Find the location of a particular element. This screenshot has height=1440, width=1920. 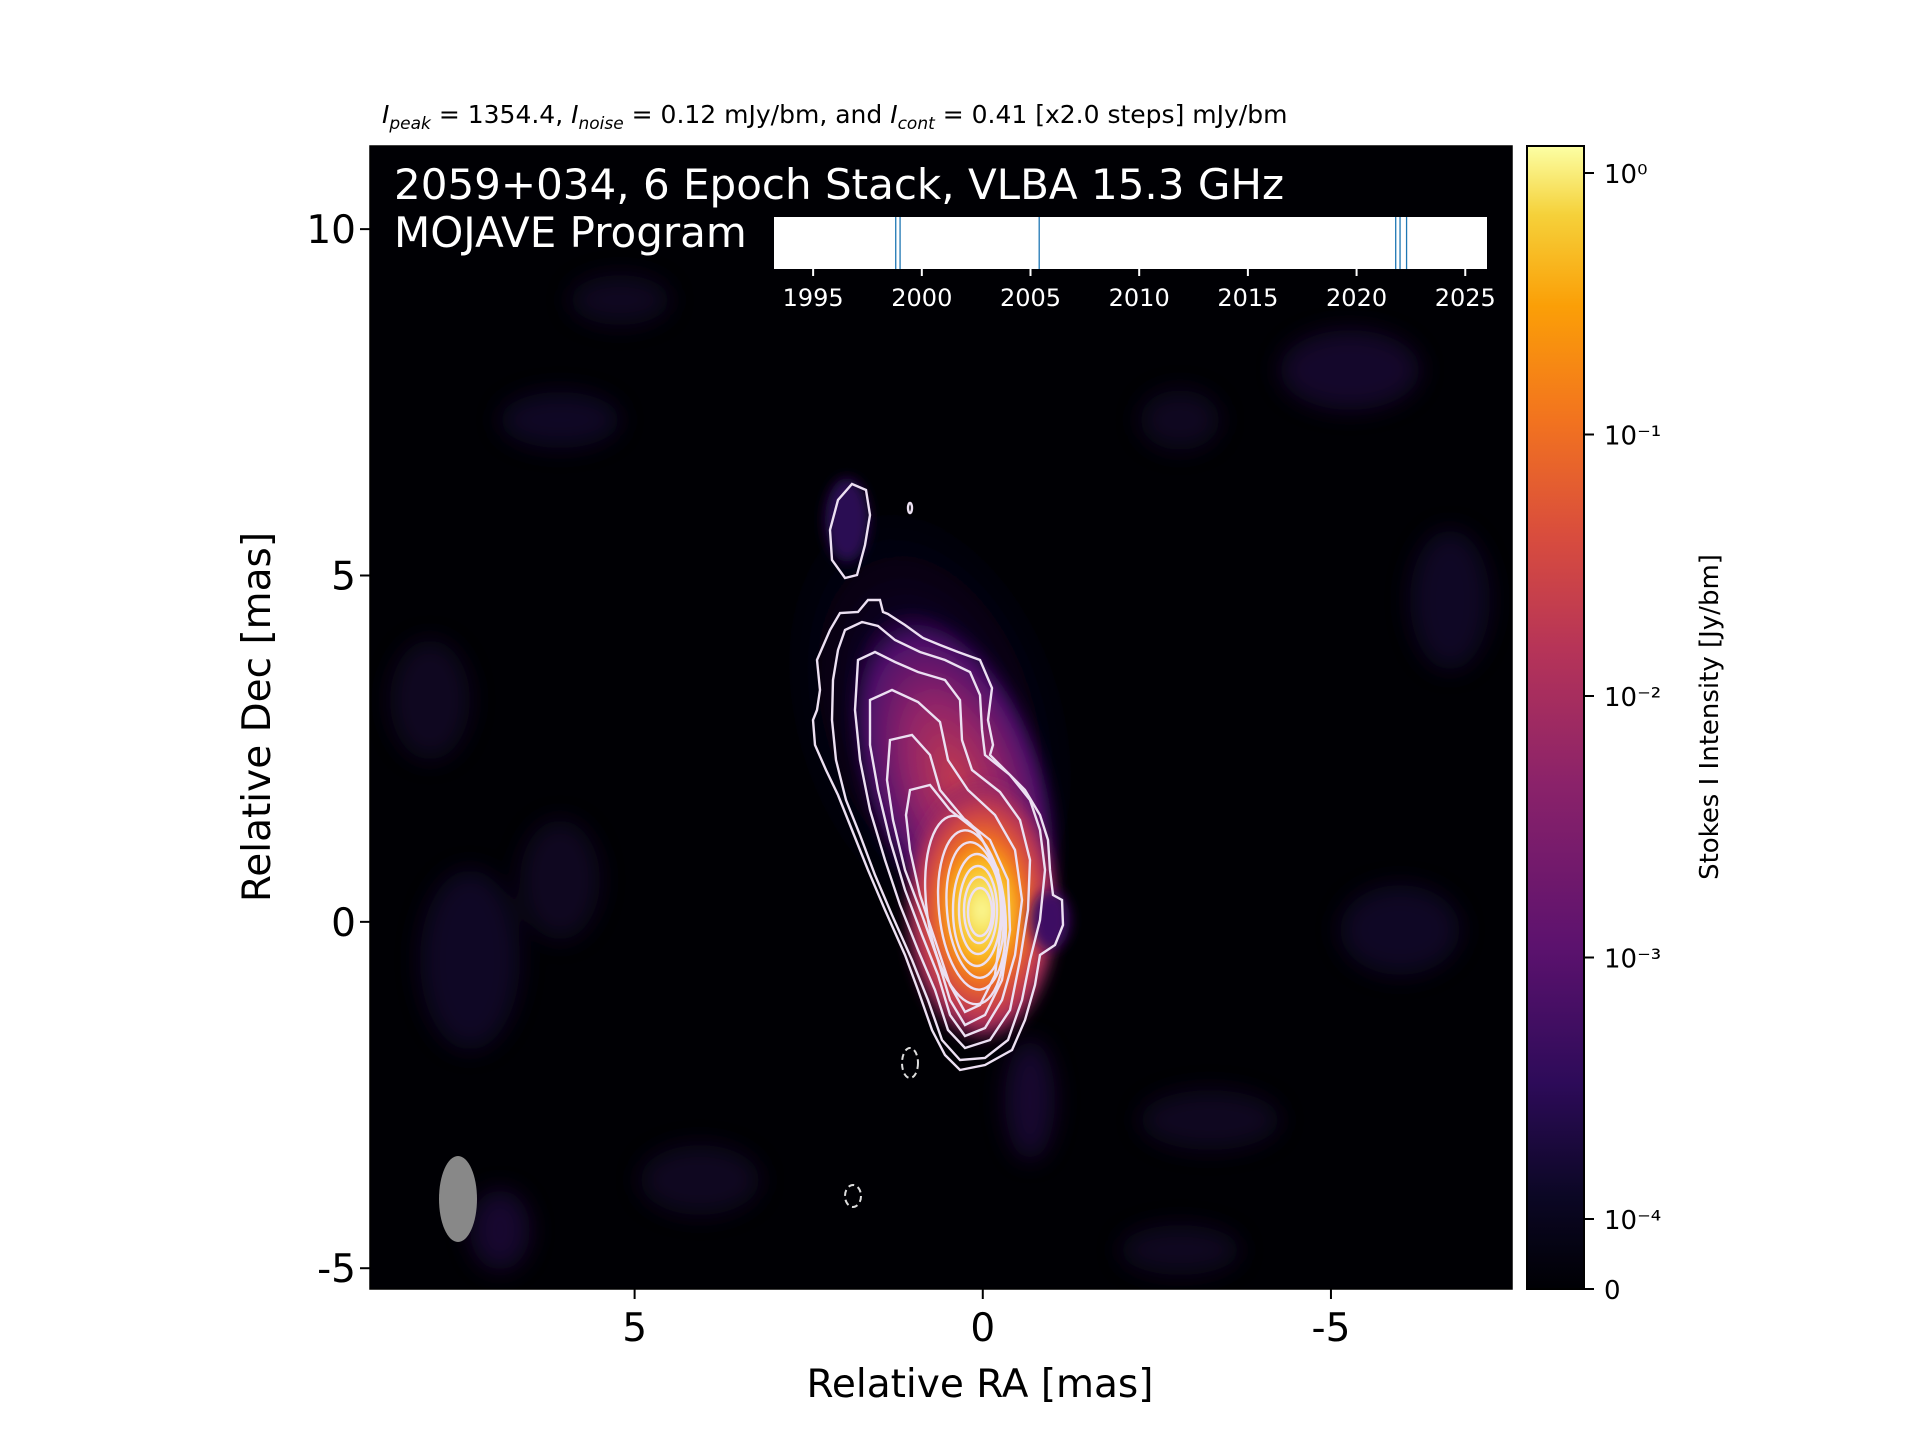

colorbar-tick-label: 10⁻² is located at coordinates (1632, 698).